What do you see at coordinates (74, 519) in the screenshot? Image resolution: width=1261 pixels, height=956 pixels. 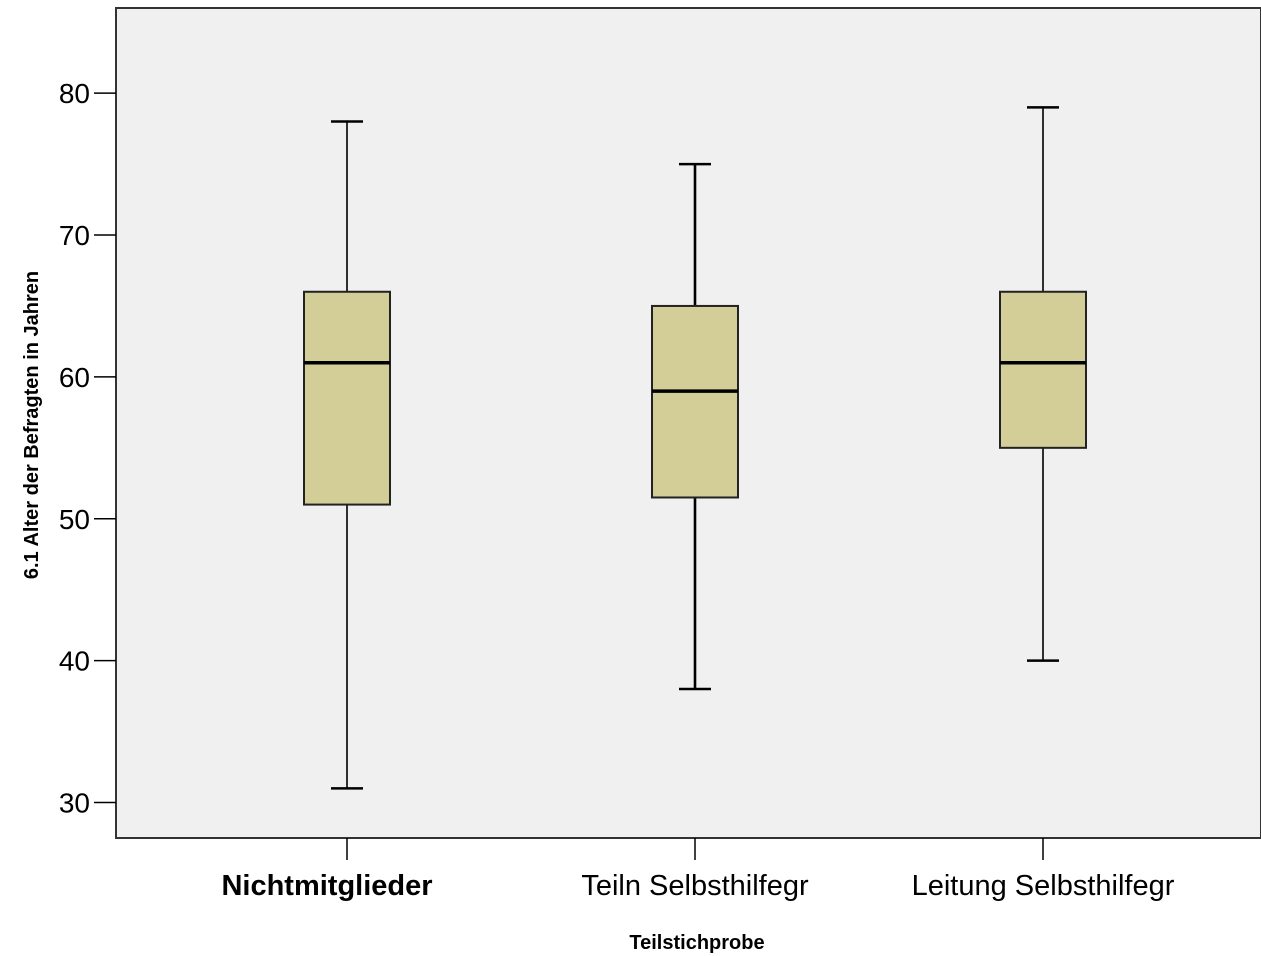 I see `y-tick-label: 50` at bounding box center [74, 519].